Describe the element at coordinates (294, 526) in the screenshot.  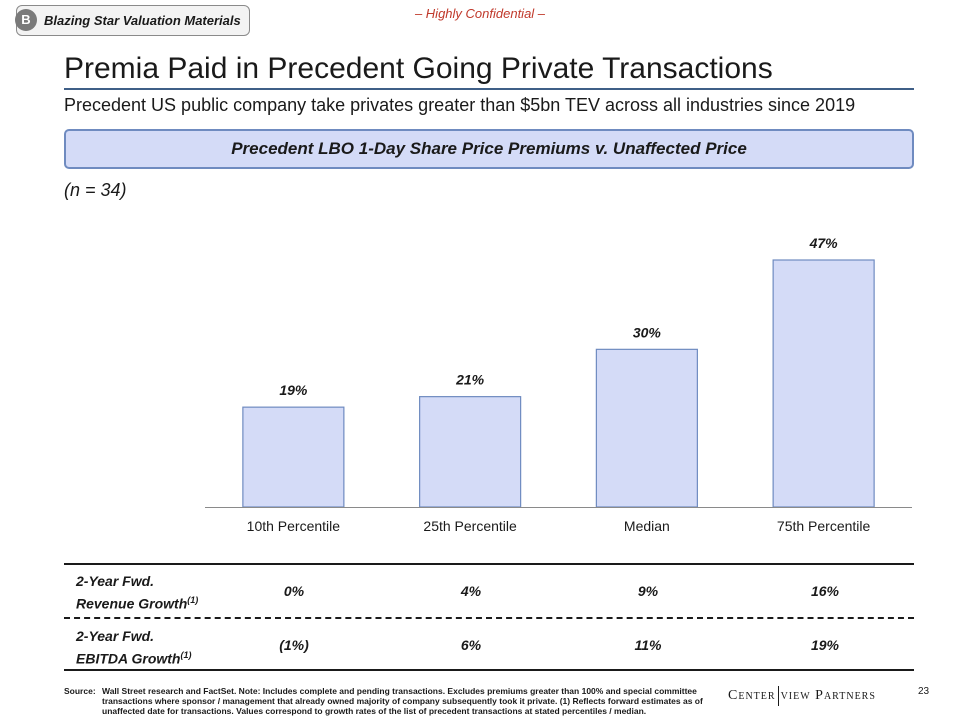
I see `category-tick-label: 10th Percentile` at that location.